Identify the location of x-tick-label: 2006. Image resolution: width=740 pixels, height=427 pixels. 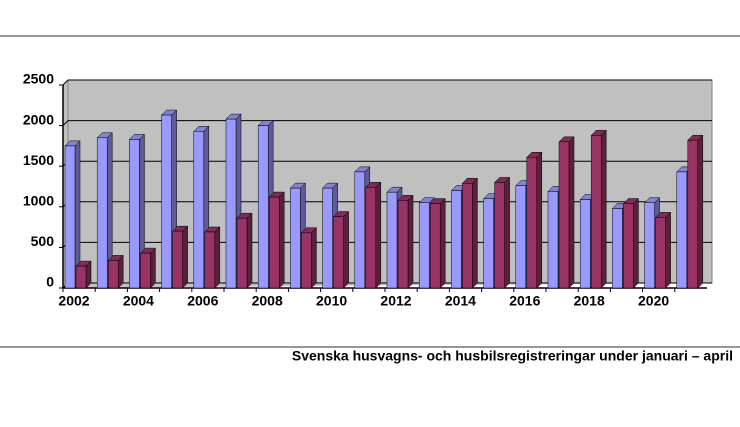
(202, 301).